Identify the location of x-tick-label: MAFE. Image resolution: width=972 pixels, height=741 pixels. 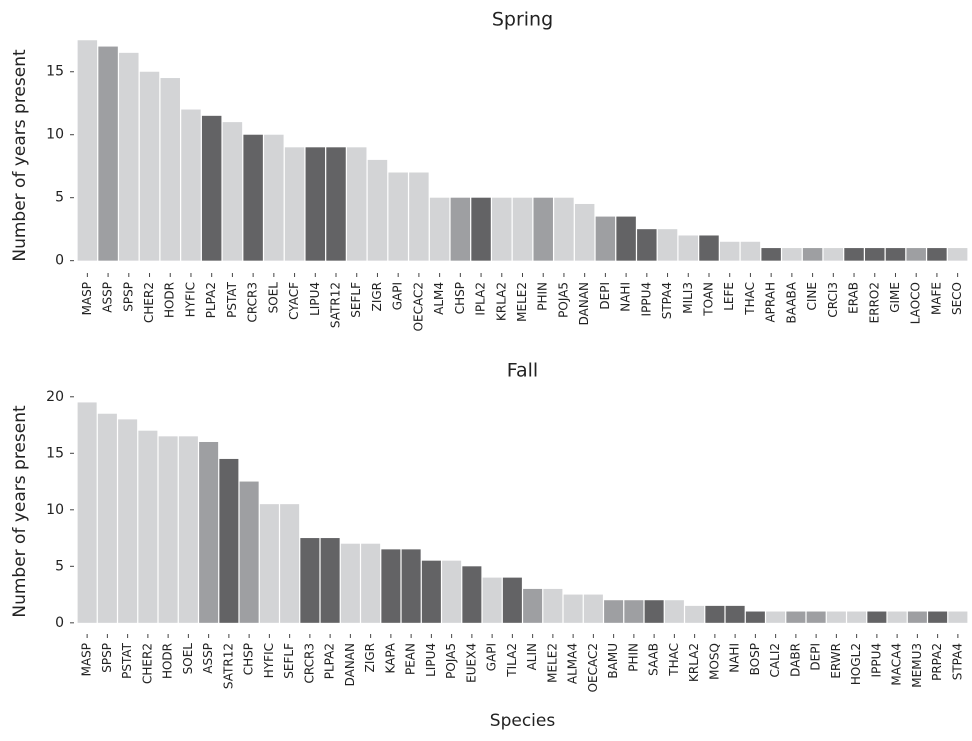
(936, 298).